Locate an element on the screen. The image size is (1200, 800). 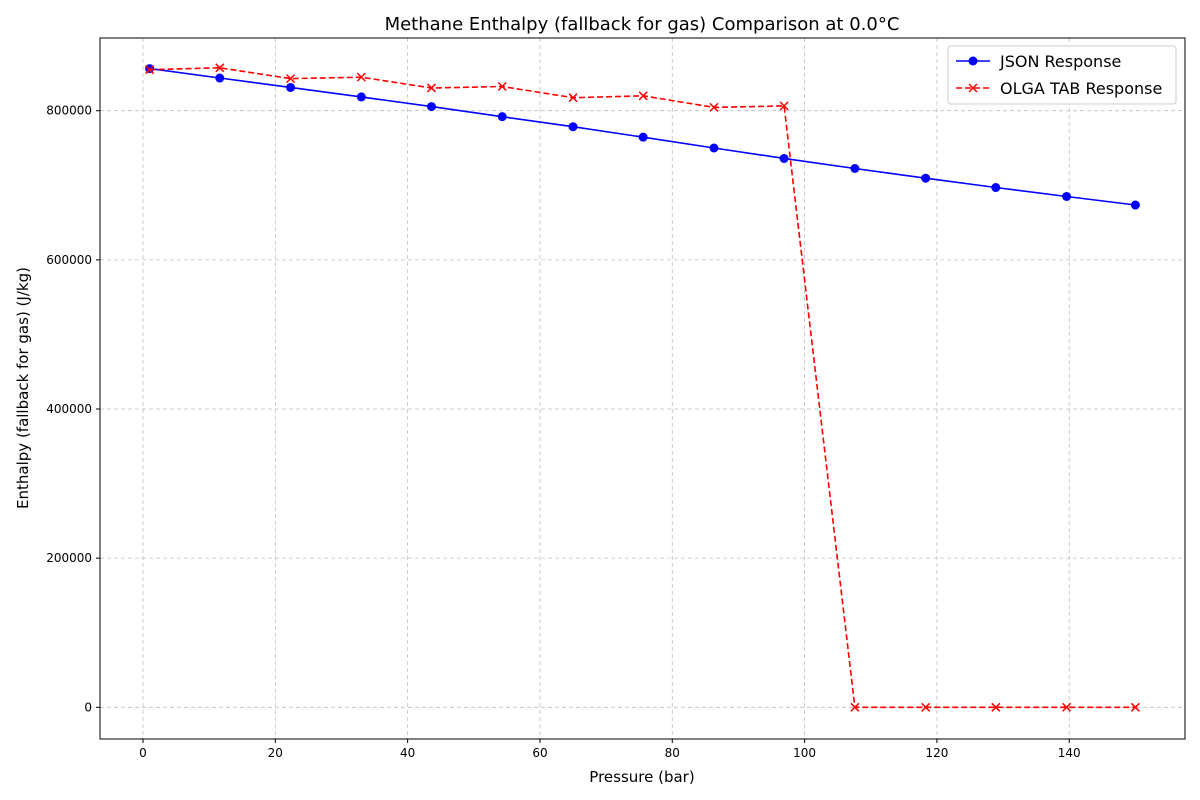
x-axis-label: Pressure (bar) is located at coordinates (641, 777).